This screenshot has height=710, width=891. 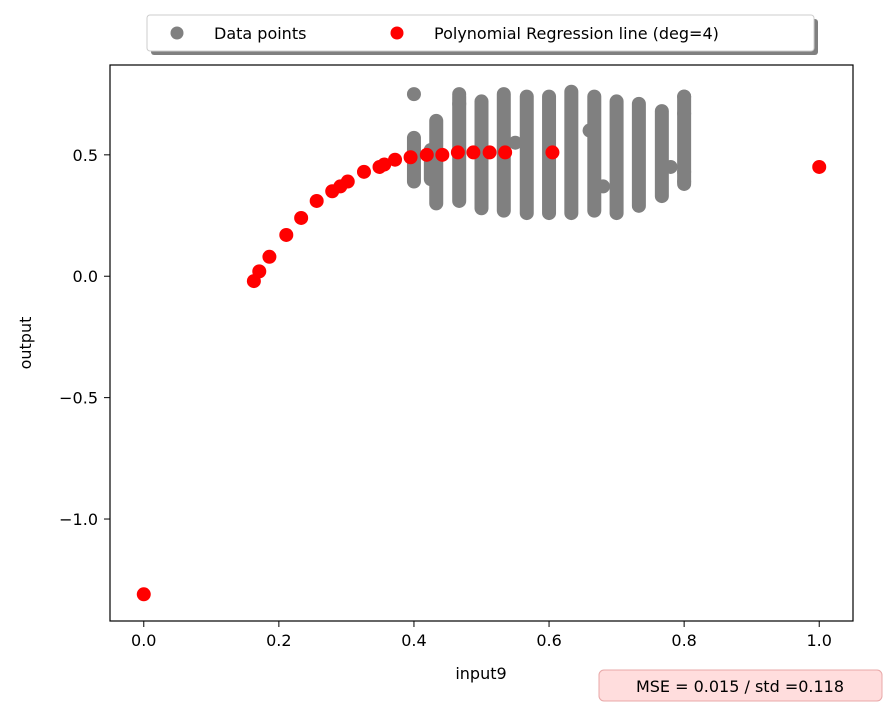 What do you see at coordinates (84, 337) in the screenshot?
I see `y-axis: 0.5 0.0 −0.5 −1.0` at bounding box center [84, 337].